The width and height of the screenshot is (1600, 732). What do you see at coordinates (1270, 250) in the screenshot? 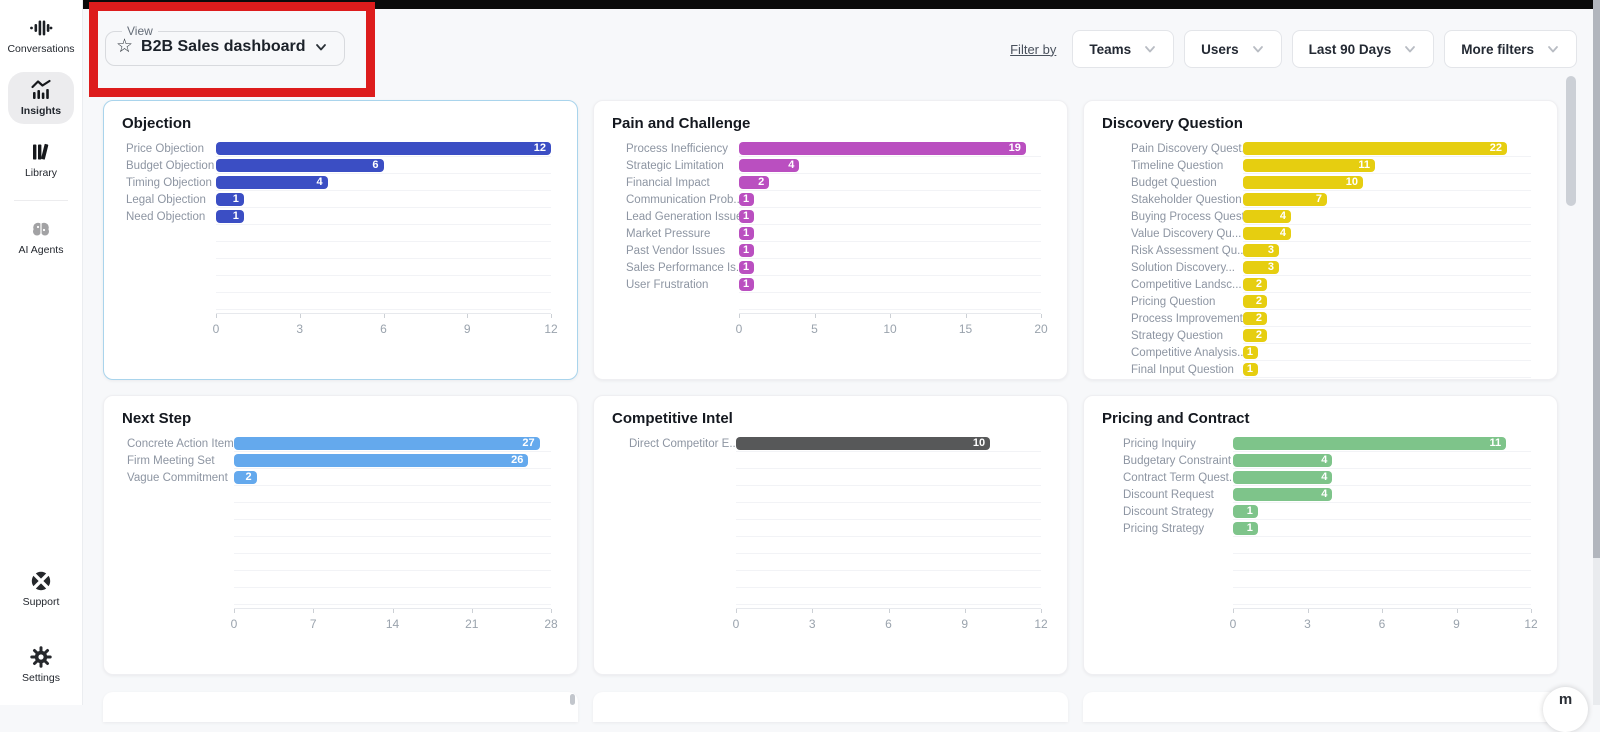
I see `bar-value-label: 3` at bounding box center [1270, 250].